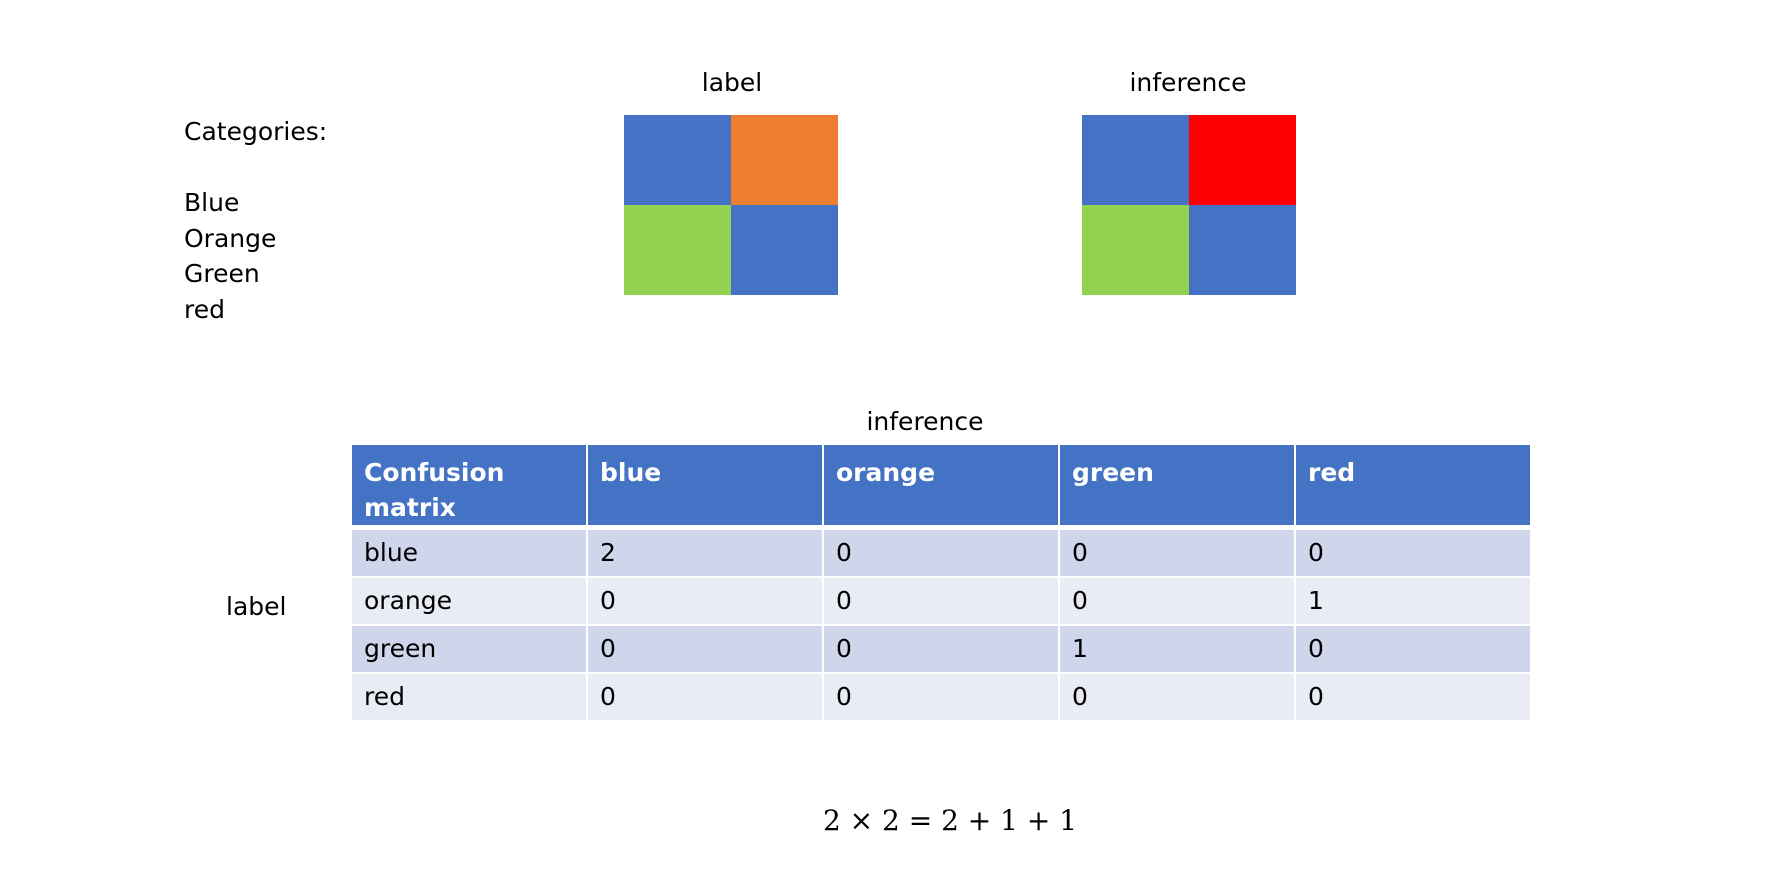 This screenshot has height=884, width=1765. What do you see at coordinates (212, 202) in the screenshot?
I see `category-item-blue: Blue` at bounding box center [212, 202].